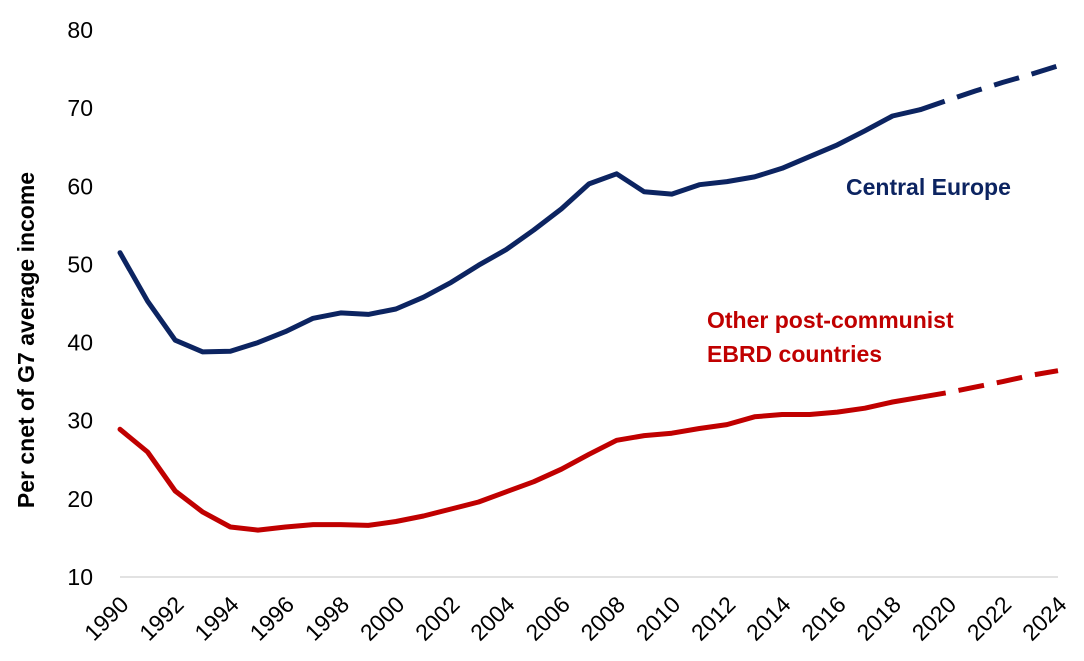  I want to click on x-tick-label: 2018, so click(878, 618).